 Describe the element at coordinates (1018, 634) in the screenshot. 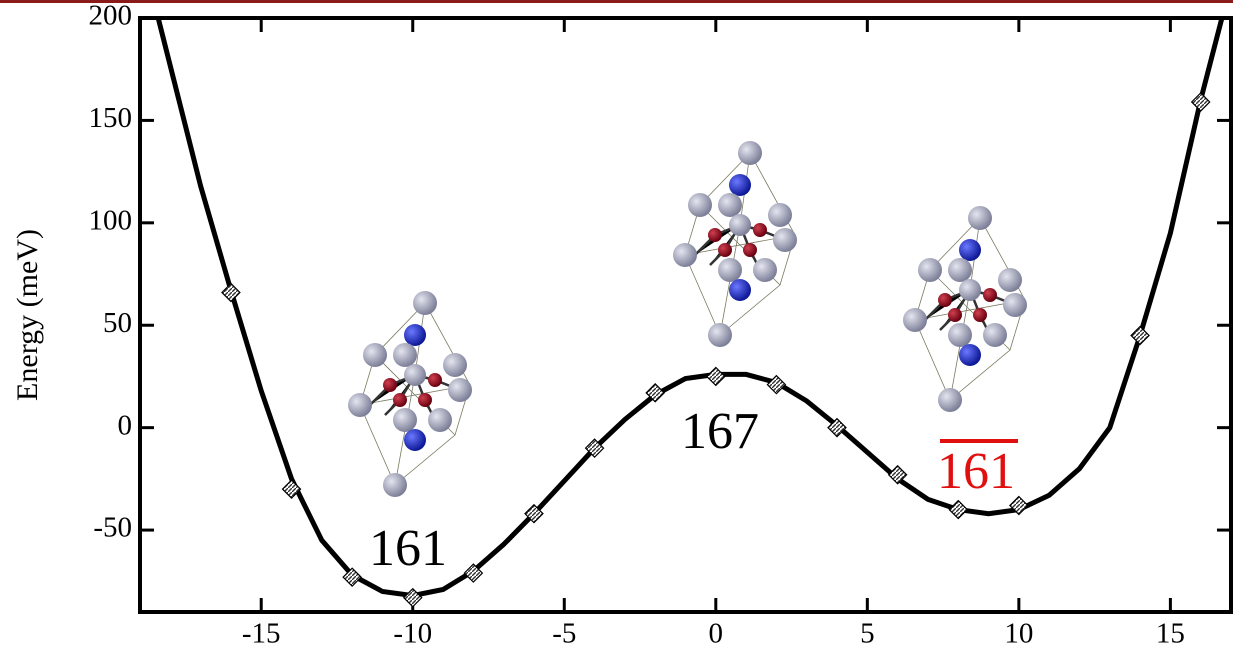

I see `x-tick-label: 10` at that location.